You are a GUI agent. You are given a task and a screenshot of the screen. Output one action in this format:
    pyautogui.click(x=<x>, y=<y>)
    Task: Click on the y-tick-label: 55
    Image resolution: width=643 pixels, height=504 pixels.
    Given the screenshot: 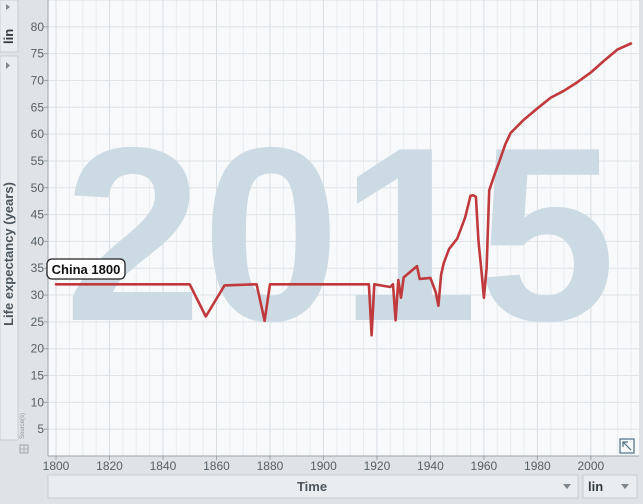 What is the action you would take?
    pyautogui.click(x=38, y=161)
    